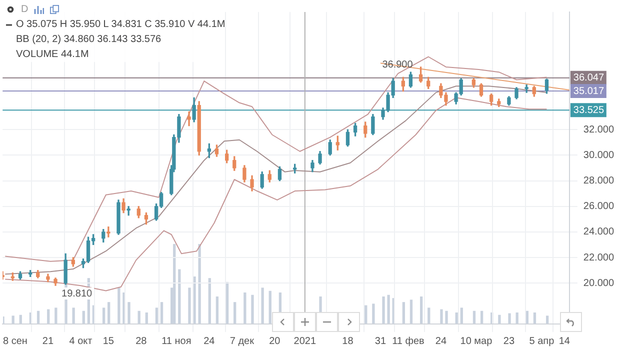  Describe the element at coordinates (275, 341) in the screenshot. I see `x-tick-label: 20` at that location.